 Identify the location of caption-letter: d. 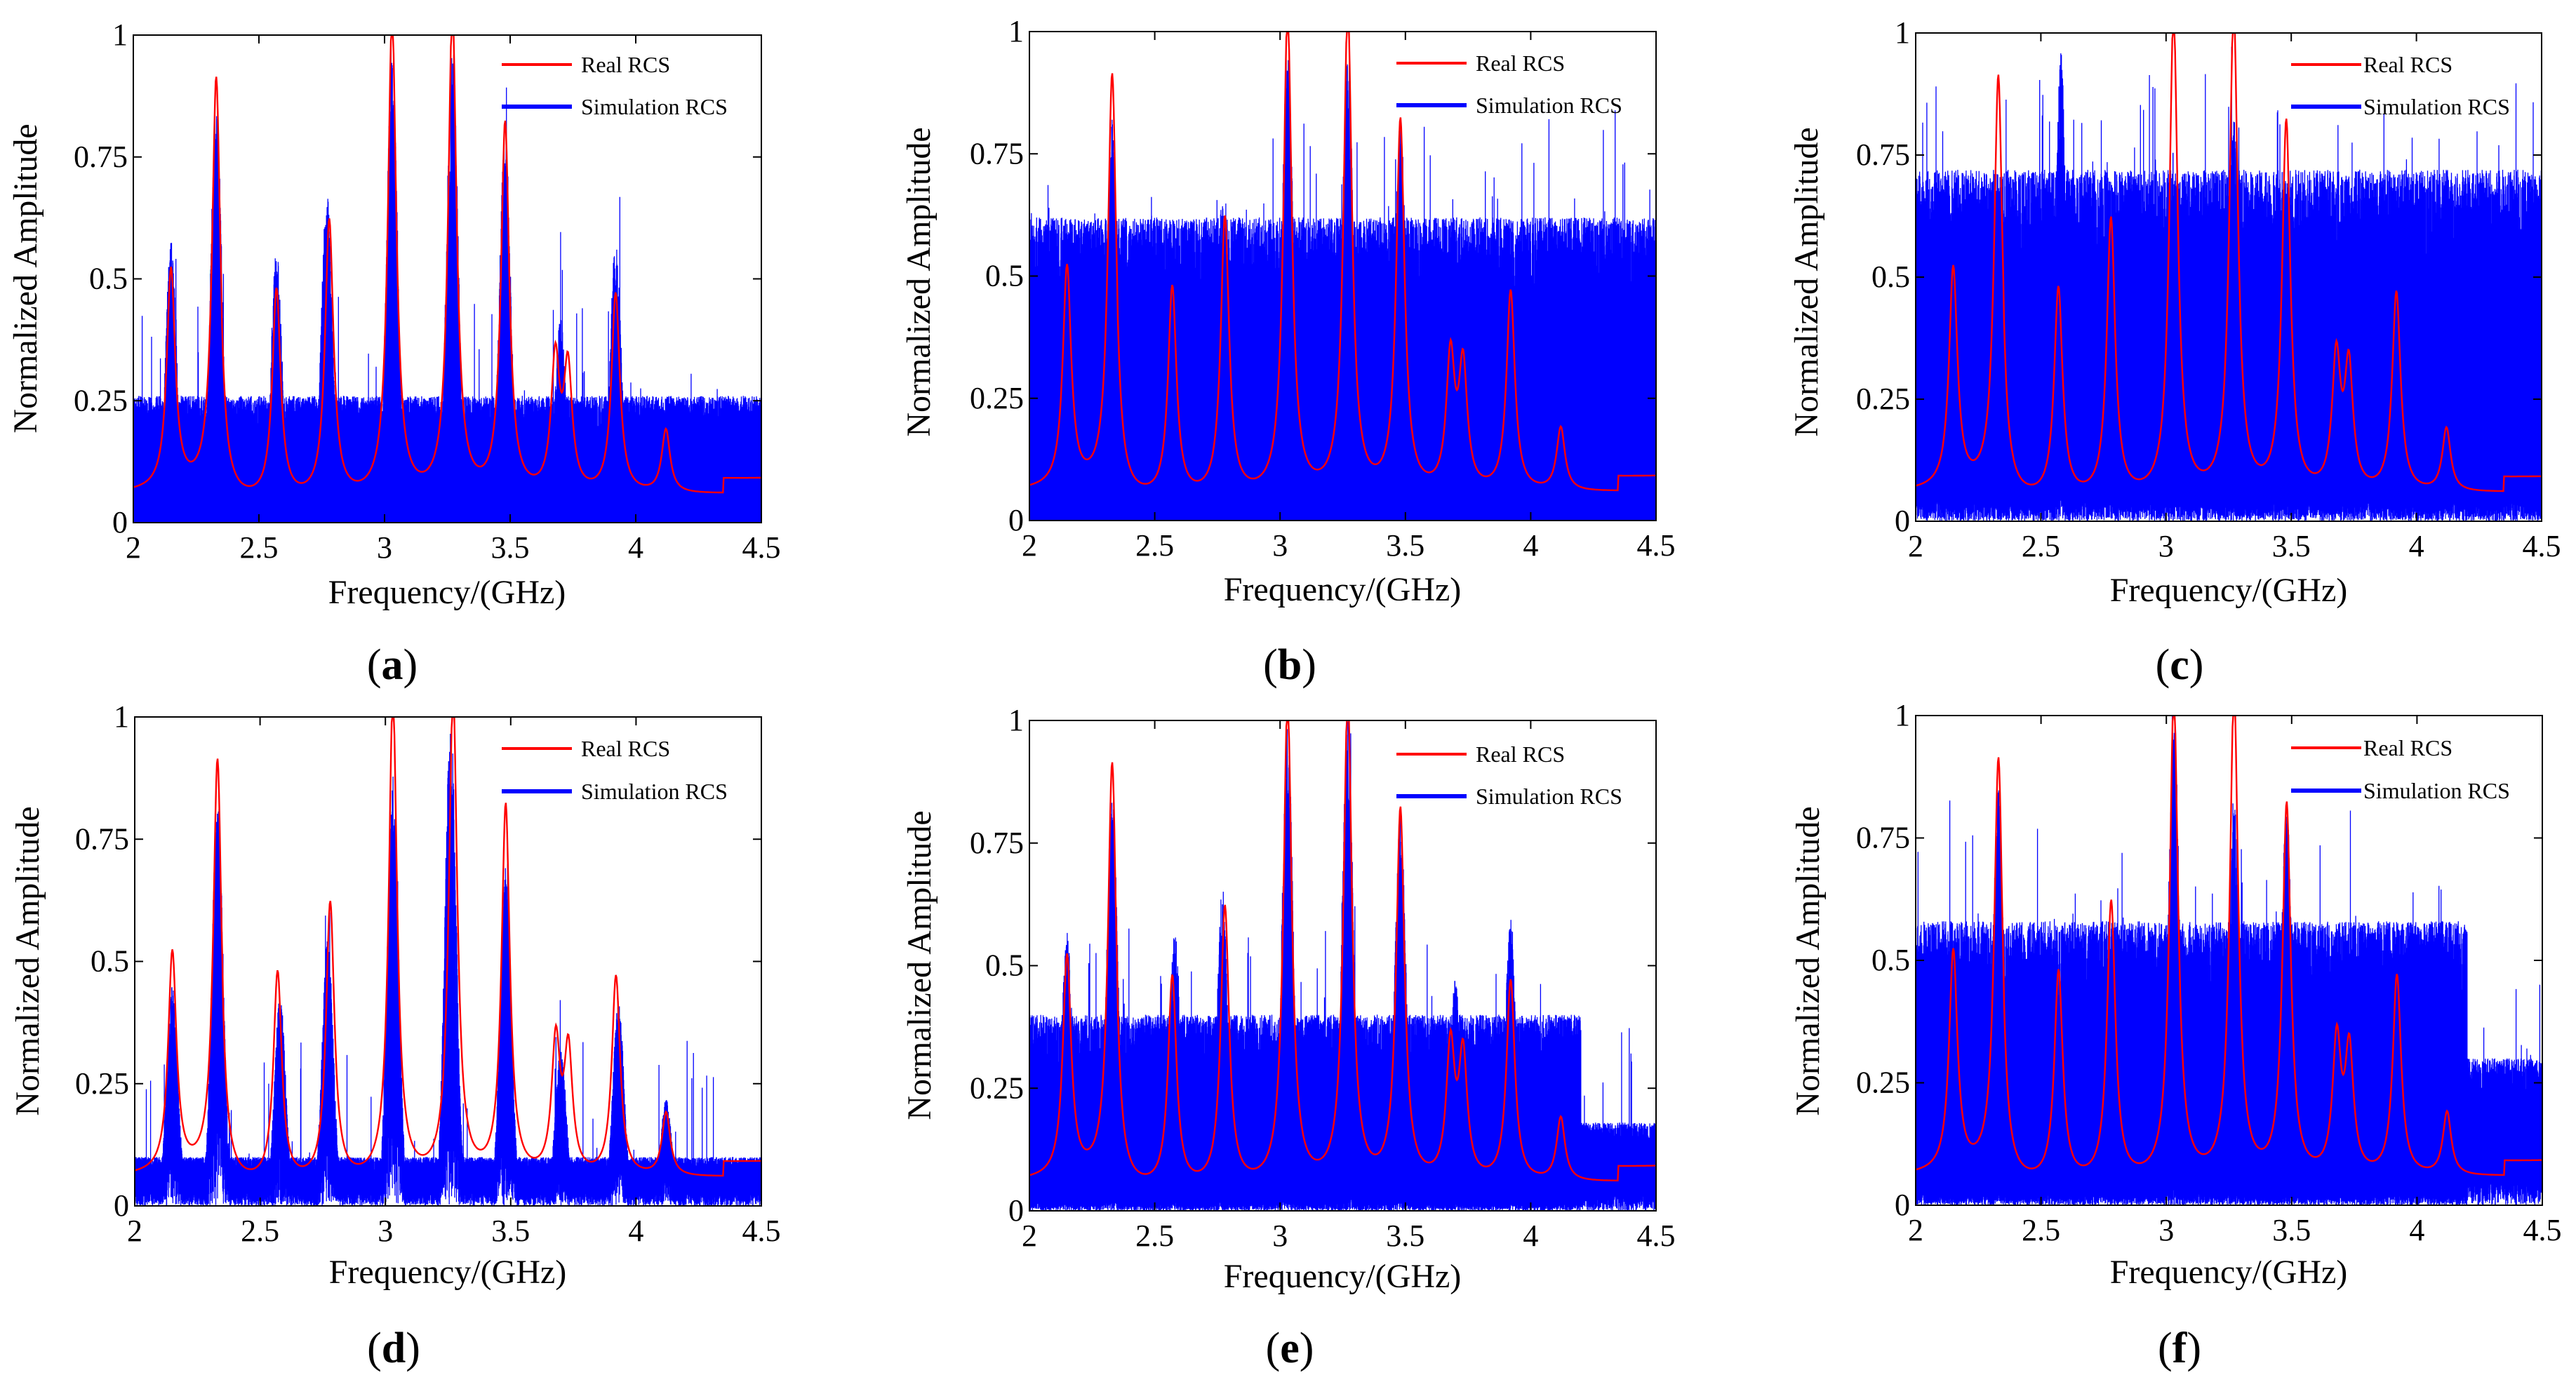
(394, 1348).